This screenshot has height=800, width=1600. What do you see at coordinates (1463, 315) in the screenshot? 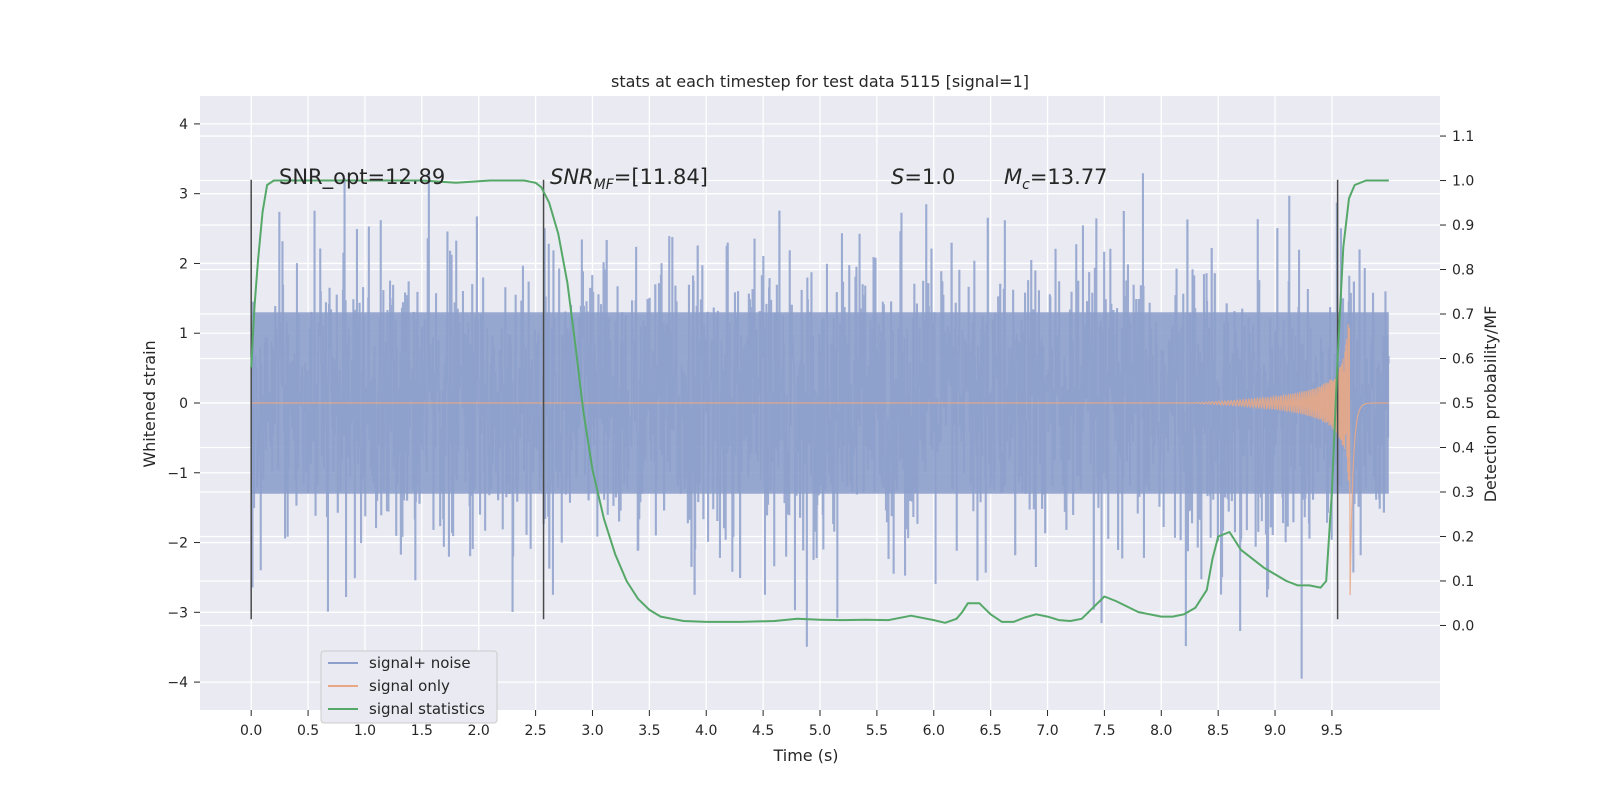
I see `y2-tick-label: 0.7` at bounding box center [1463, 315].